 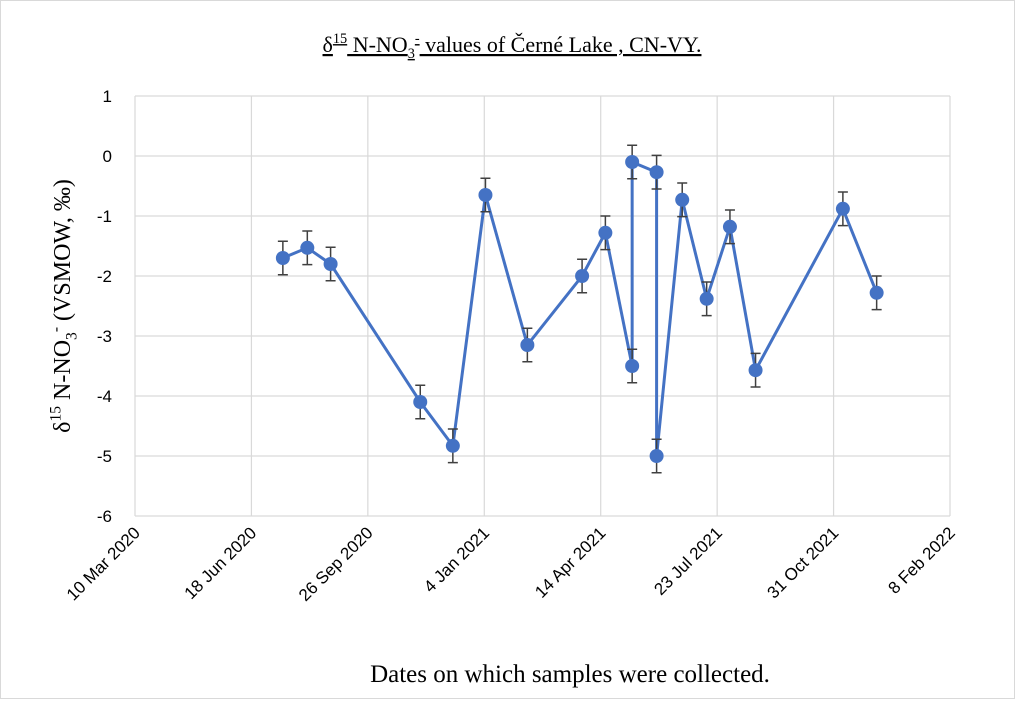 I want to click on y-axis-label-part: -, so click(x=55, y=329).